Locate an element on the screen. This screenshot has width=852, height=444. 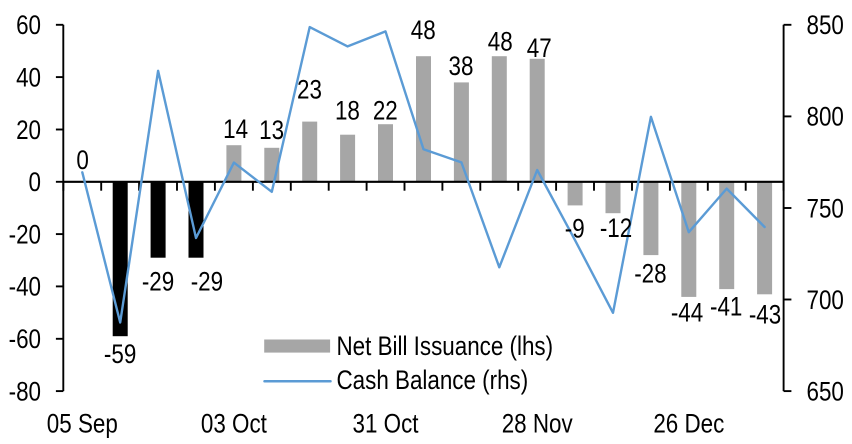
svg-text: -80 is located at coordinates (25, 392).